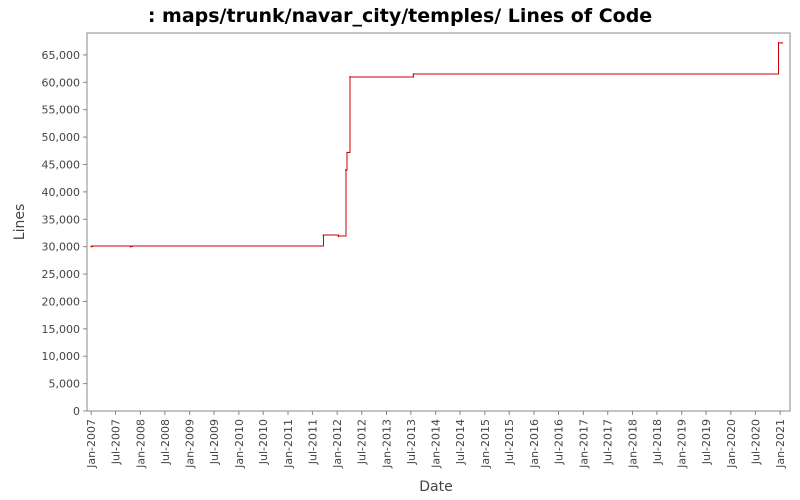 The height and width of the screenshot is (500, 800). I want to click on y-tick-label: 55,000, so click(61, 110).